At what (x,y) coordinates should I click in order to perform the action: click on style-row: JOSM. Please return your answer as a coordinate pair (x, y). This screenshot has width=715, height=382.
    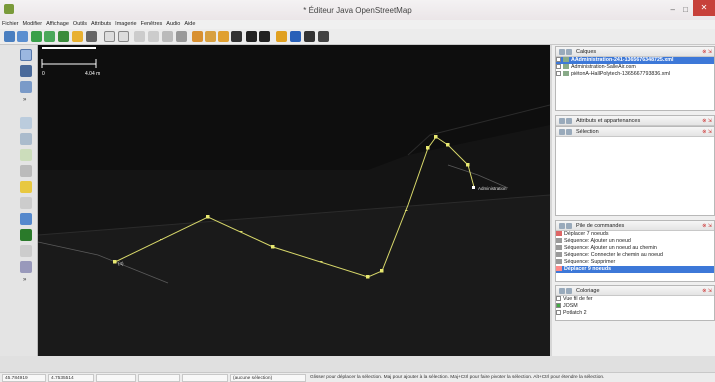
    Looking at the image, I should click on (635, 306).